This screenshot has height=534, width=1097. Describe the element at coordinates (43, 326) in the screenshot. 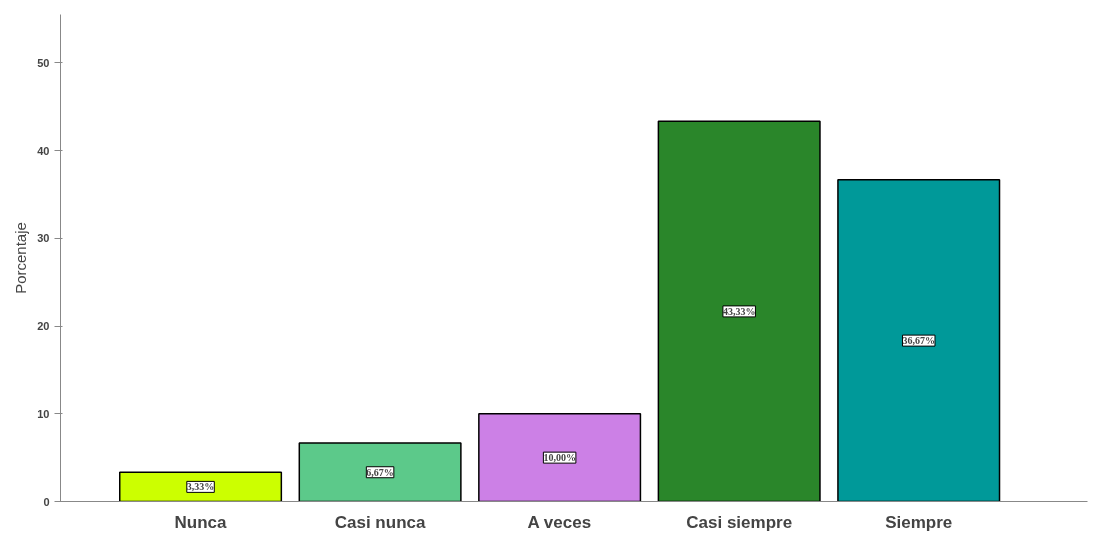

I see `y-tick-label: 20` at that location.